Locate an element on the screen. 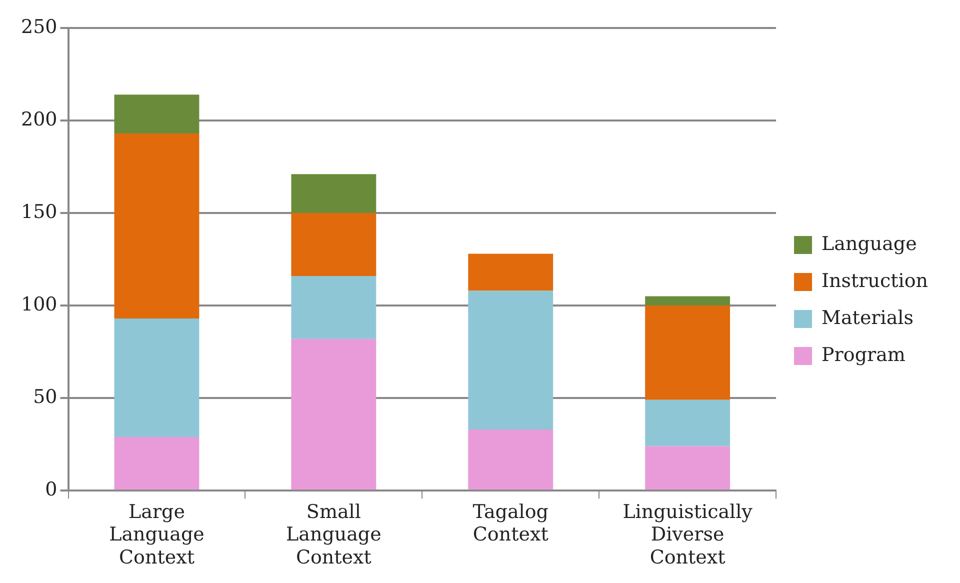 Image resolution: width=960 pixels, height=583 pixels. x-tick-label: Small Language Context is located at coordinates (334, 534).